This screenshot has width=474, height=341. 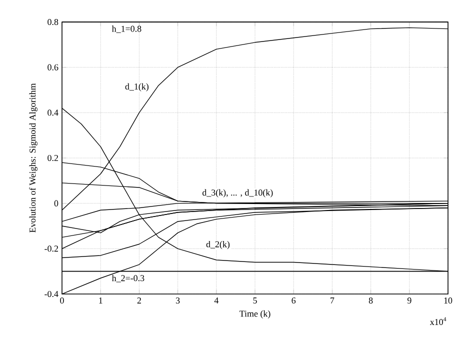 What do you see at coordinates (33, 157) in the screenshot?
I see `y-axis-title: Evolution of Weighs: Sigmoid Algorithm` at bounding box center [33, 157].